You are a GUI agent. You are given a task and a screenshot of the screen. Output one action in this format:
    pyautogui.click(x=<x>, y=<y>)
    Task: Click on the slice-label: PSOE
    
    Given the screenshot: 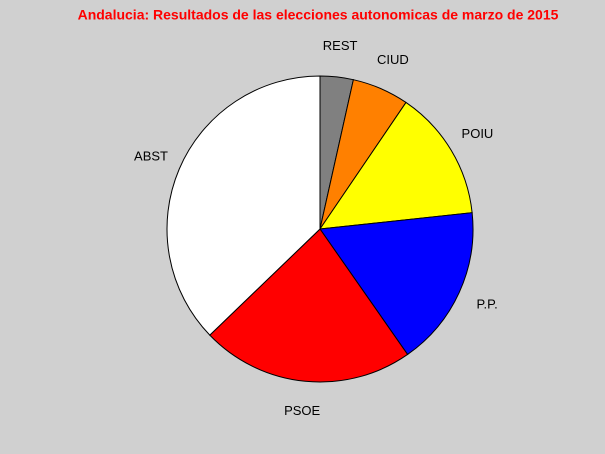 What is the action you would take?
    pyautogui.click(x=302, y=410)
    